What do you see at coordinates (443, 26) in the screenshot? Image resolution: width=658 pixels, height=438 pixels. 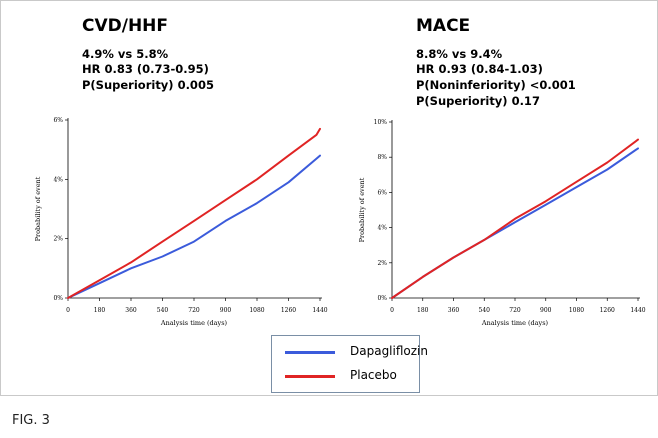 I see `panel-title: MACE` at bounding box center [443, 26].